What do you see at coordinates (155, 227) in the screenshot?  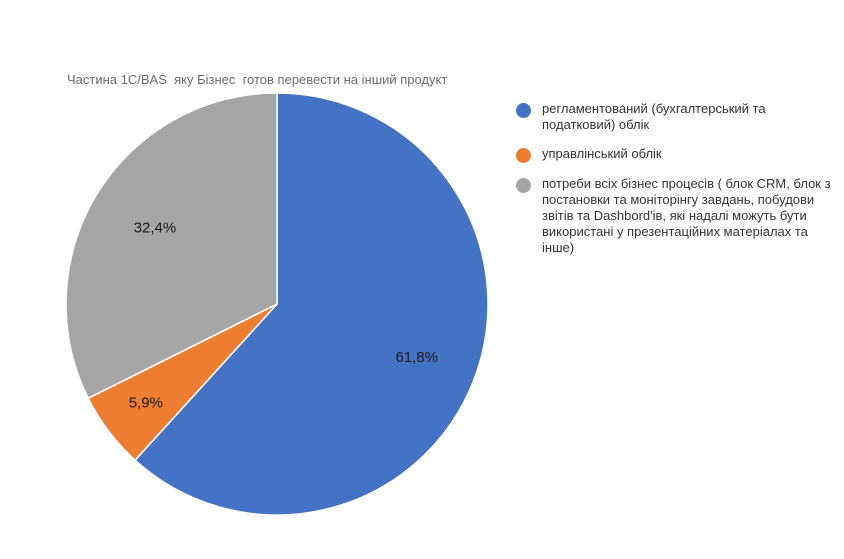 I see `slice-data-label: 32,4%` at bounding box center [155, 227].